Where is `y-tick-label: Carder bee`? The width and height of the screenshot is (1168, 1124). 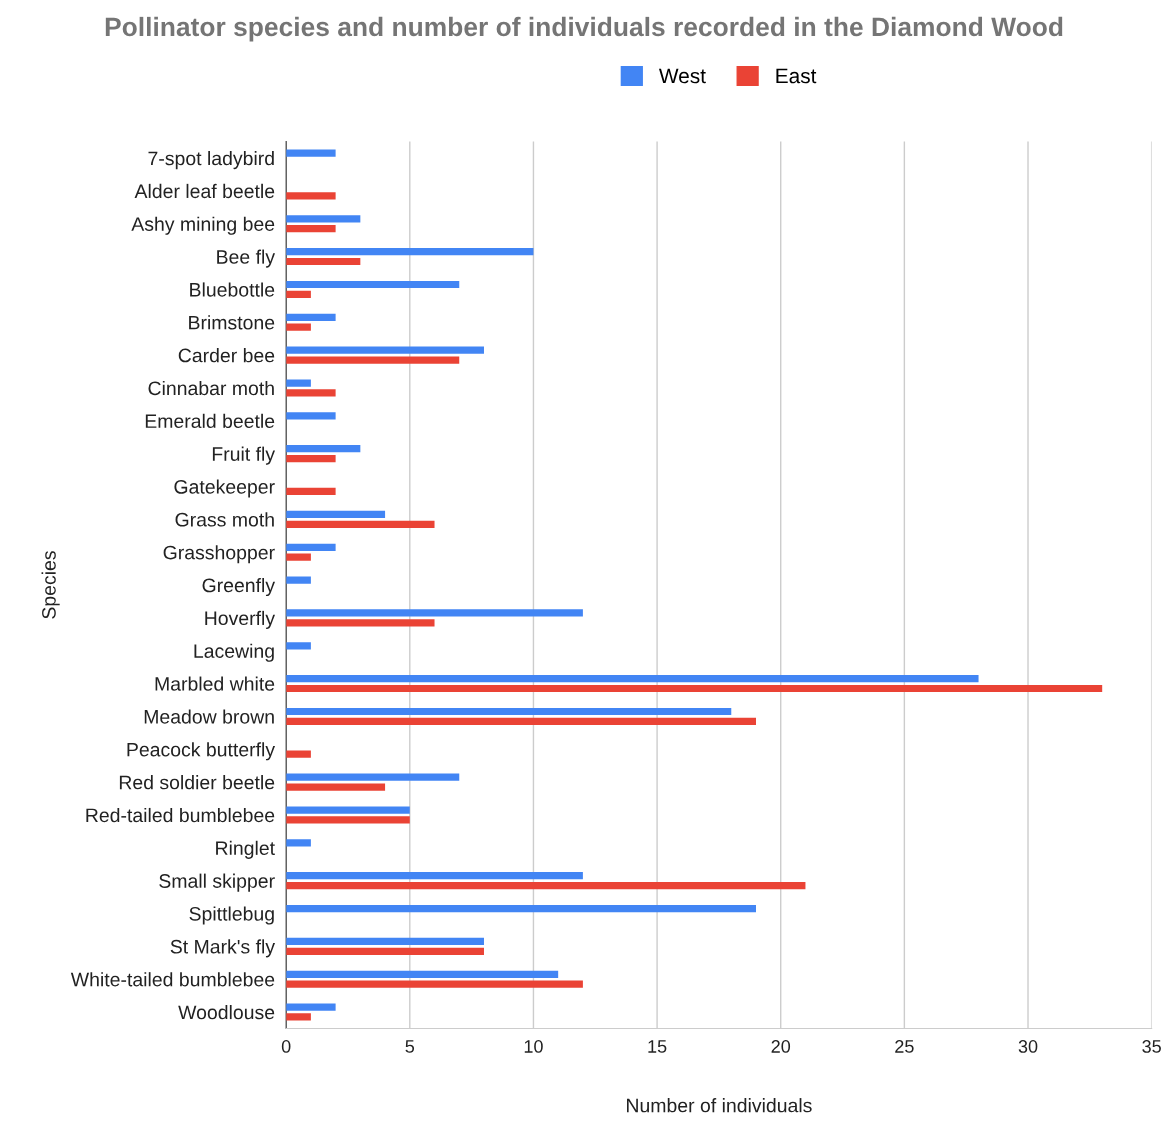 y-tick-label: Carder bee is located at coordinates (226, 355).